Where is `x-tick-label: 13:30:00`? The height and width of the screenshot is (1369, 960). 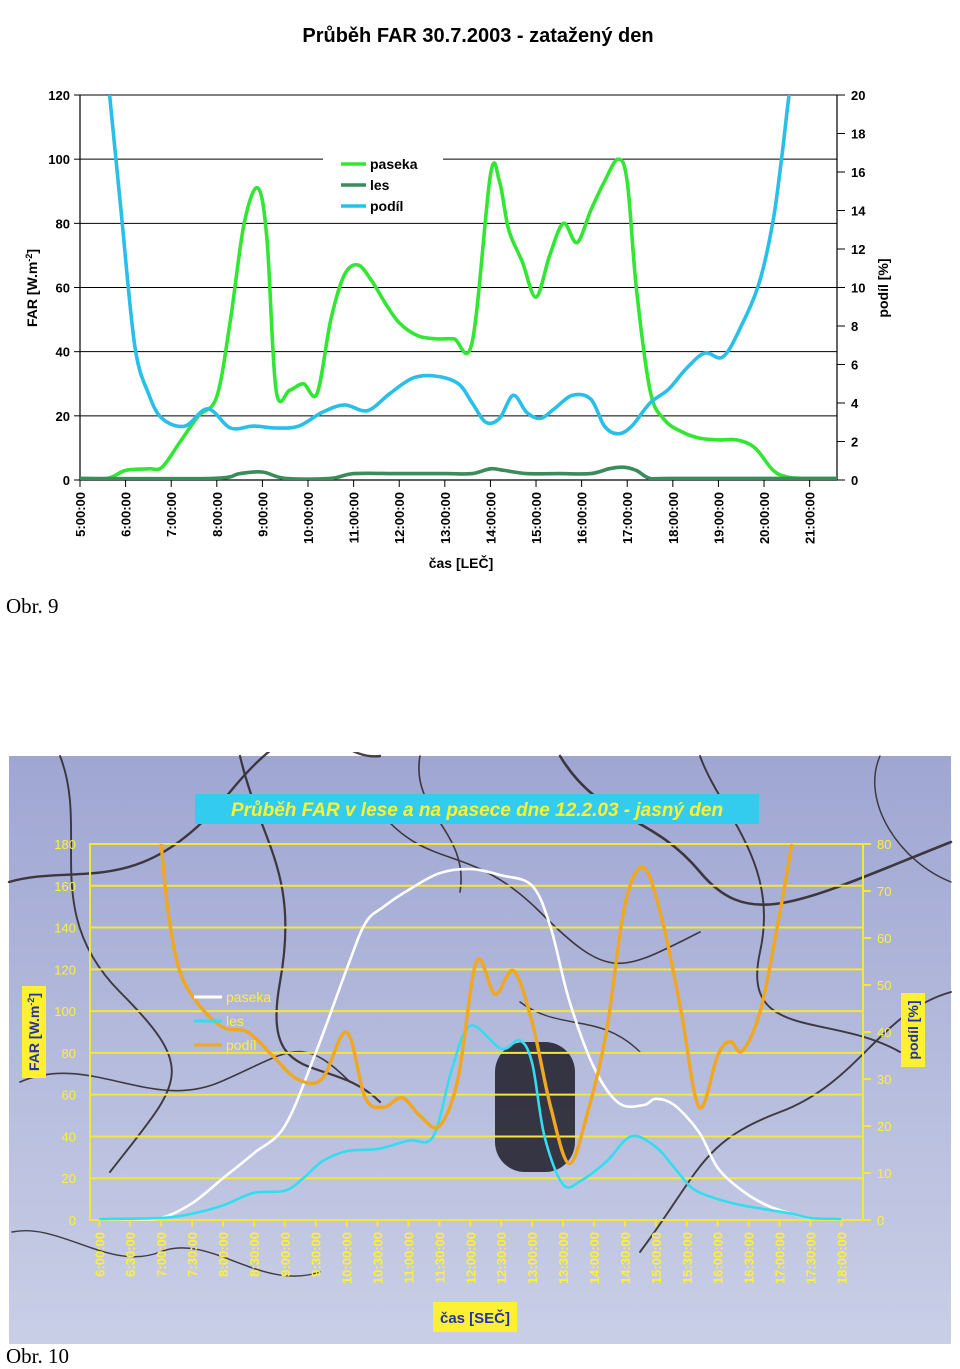 x-tick-label: 13:30:00 is located at coordinates (563, 1258).